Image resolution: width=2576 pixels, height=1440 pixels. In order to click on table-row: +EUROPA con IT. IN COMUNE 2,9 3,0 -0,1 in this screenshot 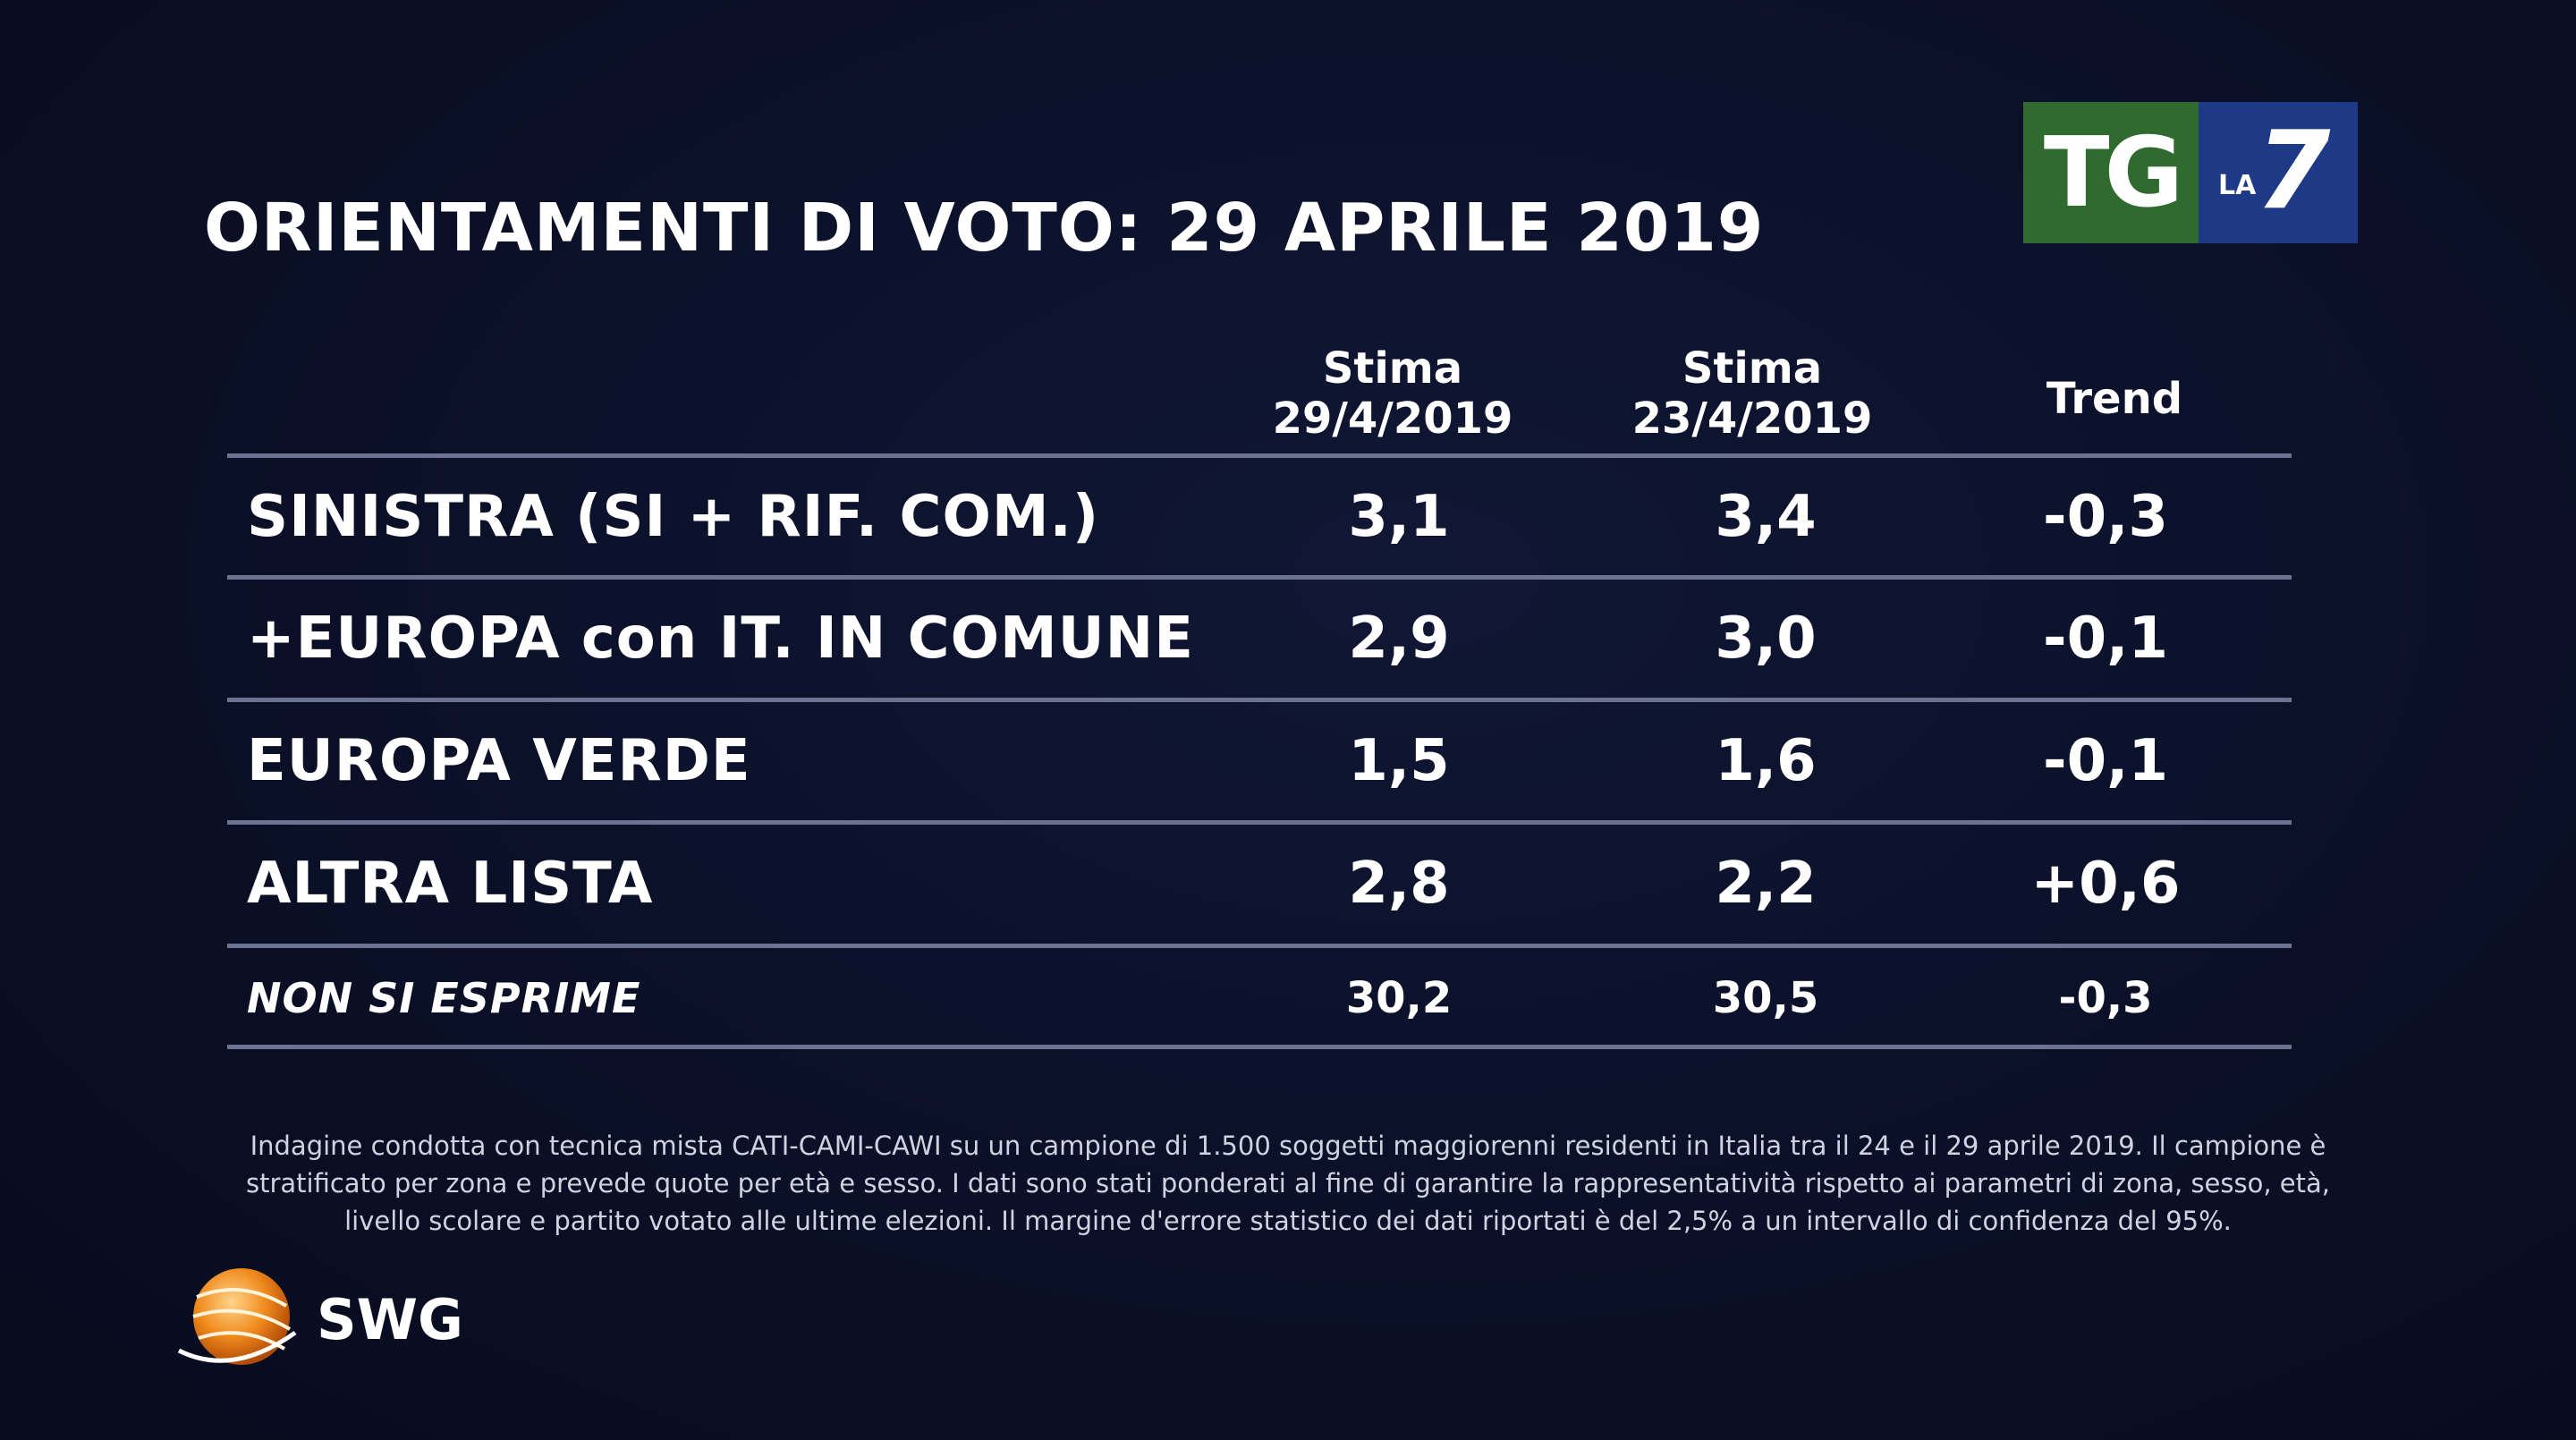, I will do `click(1259, 639)`.